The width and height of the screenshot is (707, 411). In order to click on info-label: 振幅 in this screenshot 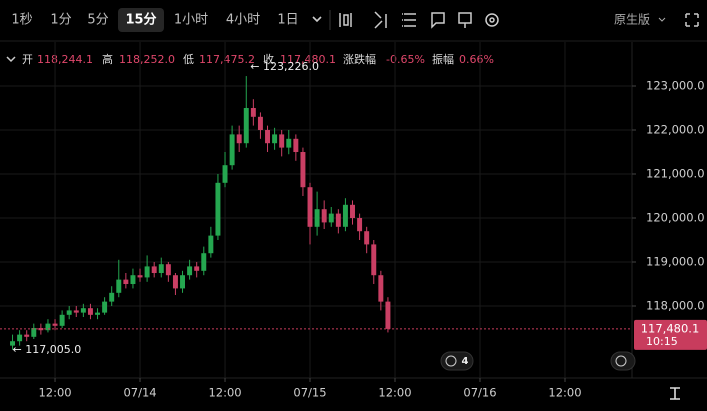, I will do `click(443, 59)`.